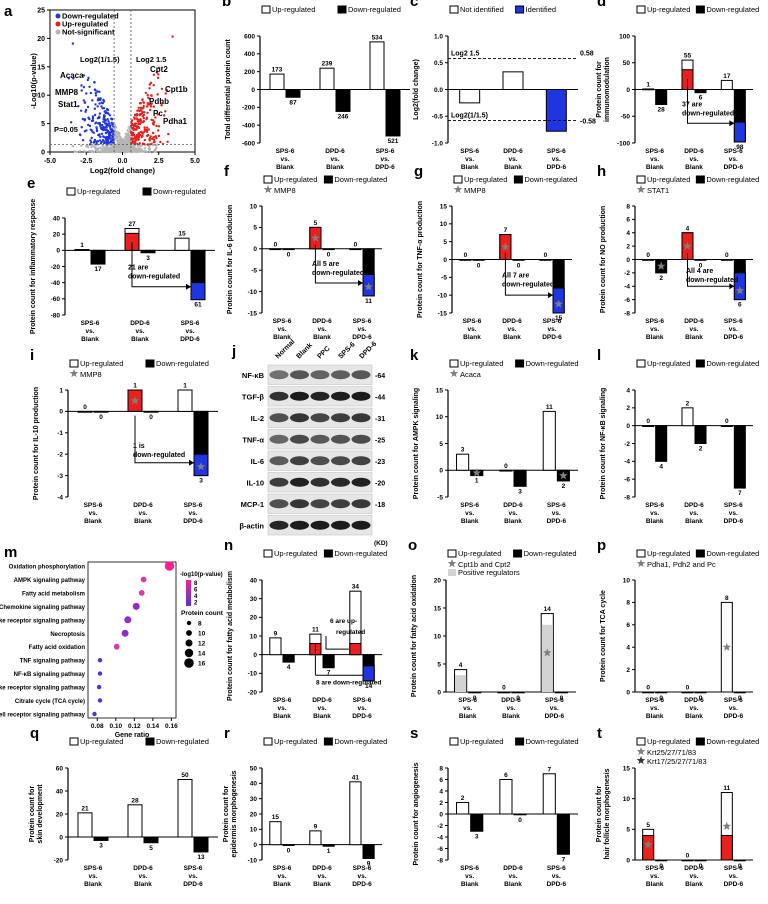  Describe the element at coordinates (32, 814) in the screenshot. I see `y-axis-label: Protein count for` at that location.